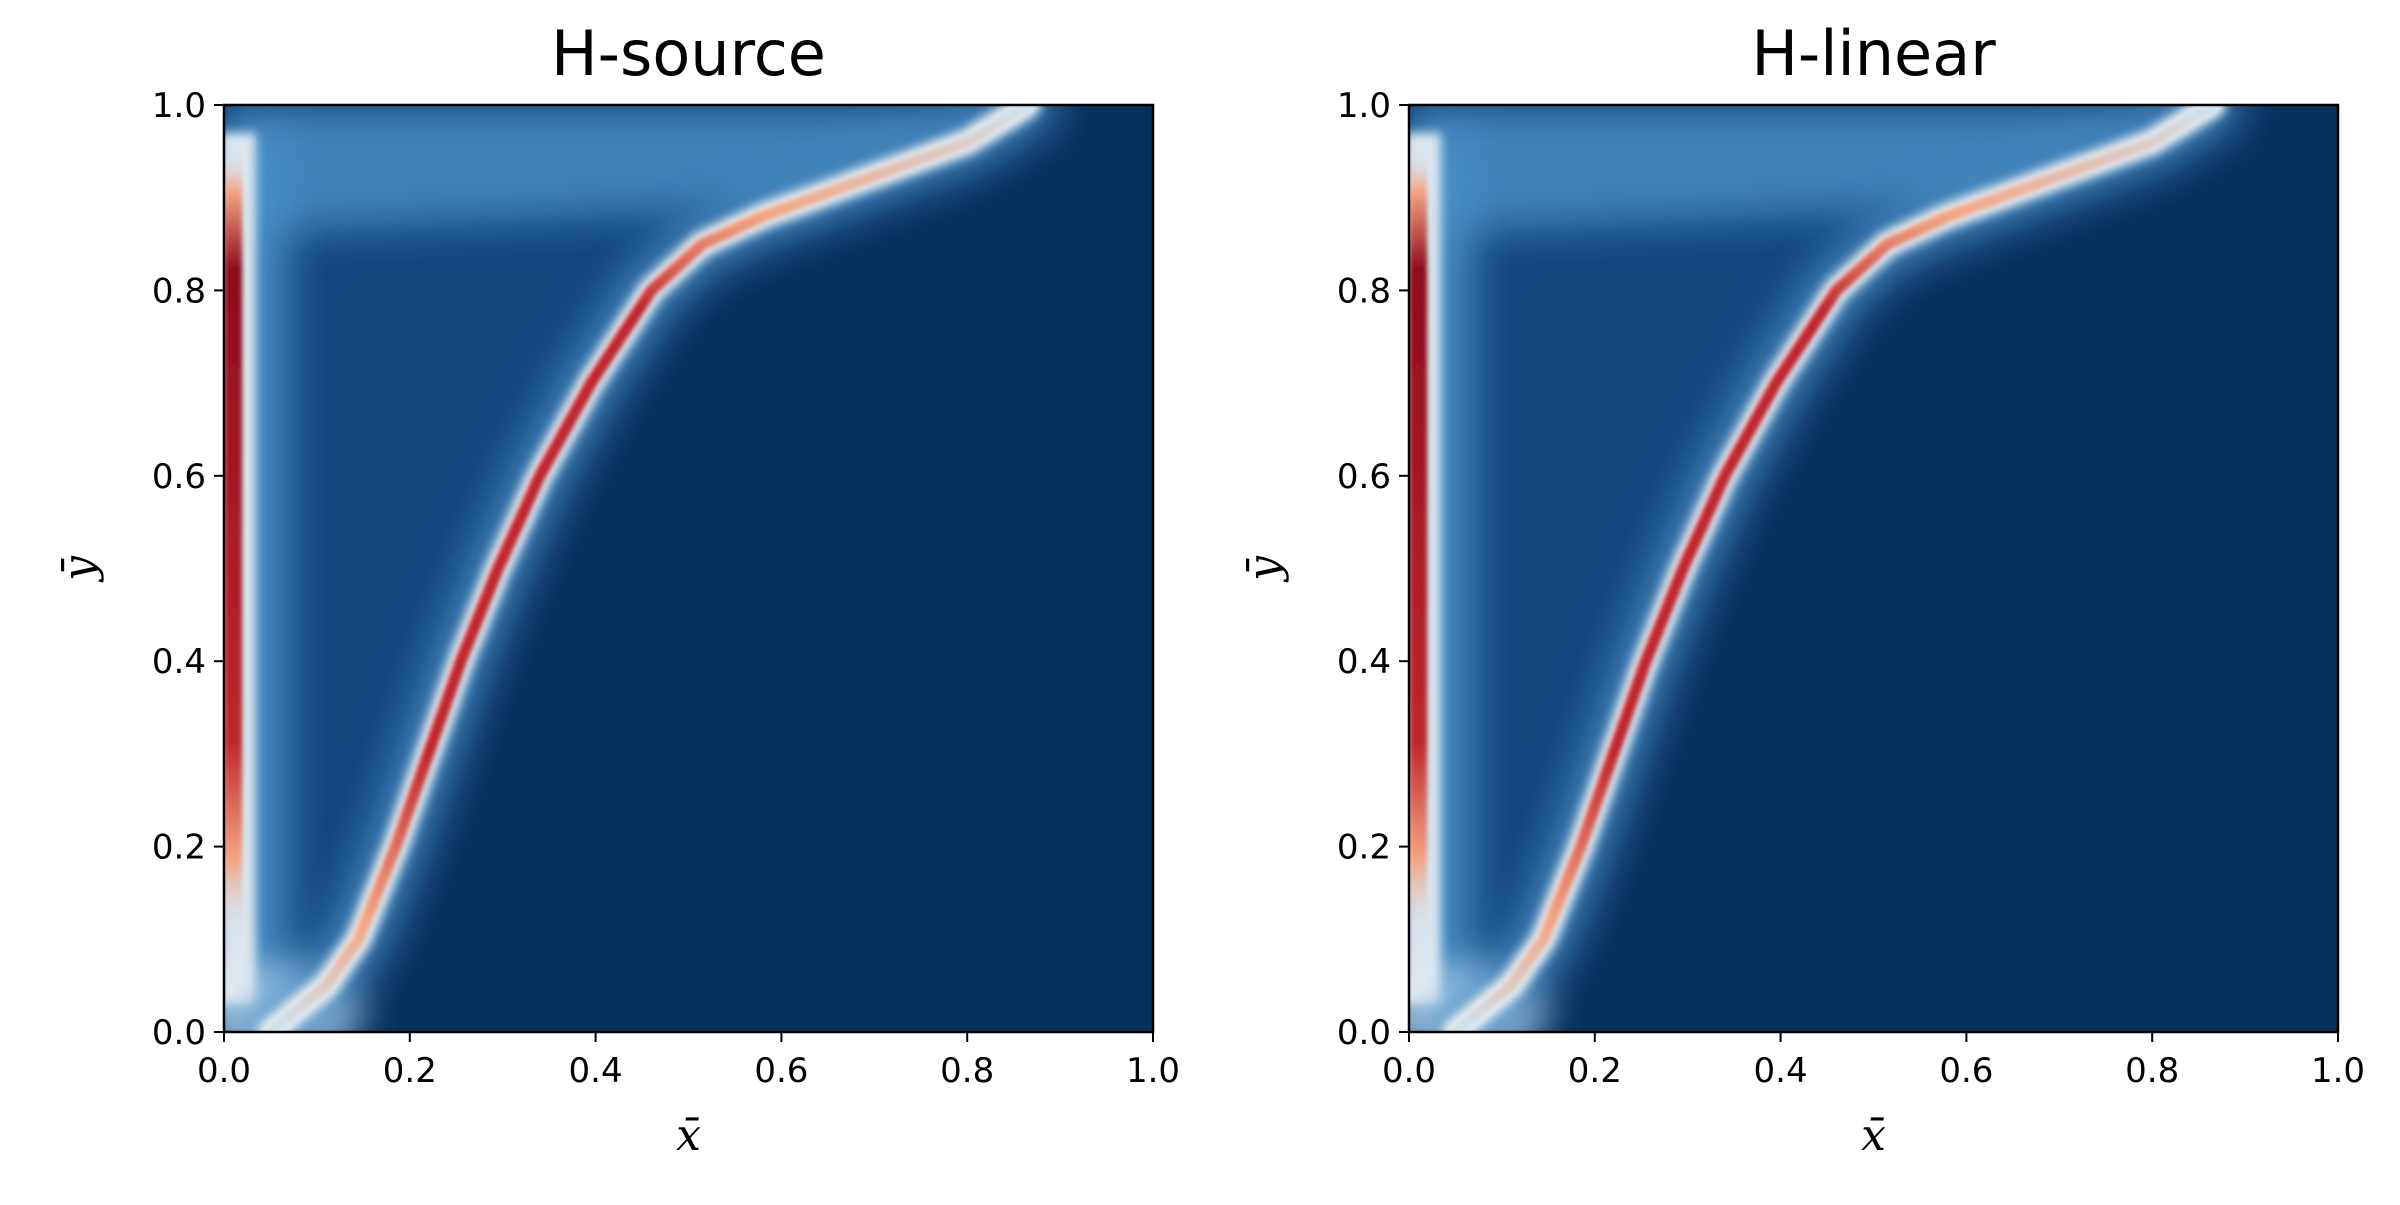  Describe the element at coordinates (688, 53) in the screenshot. I see `chart-title: H-source` at that location.